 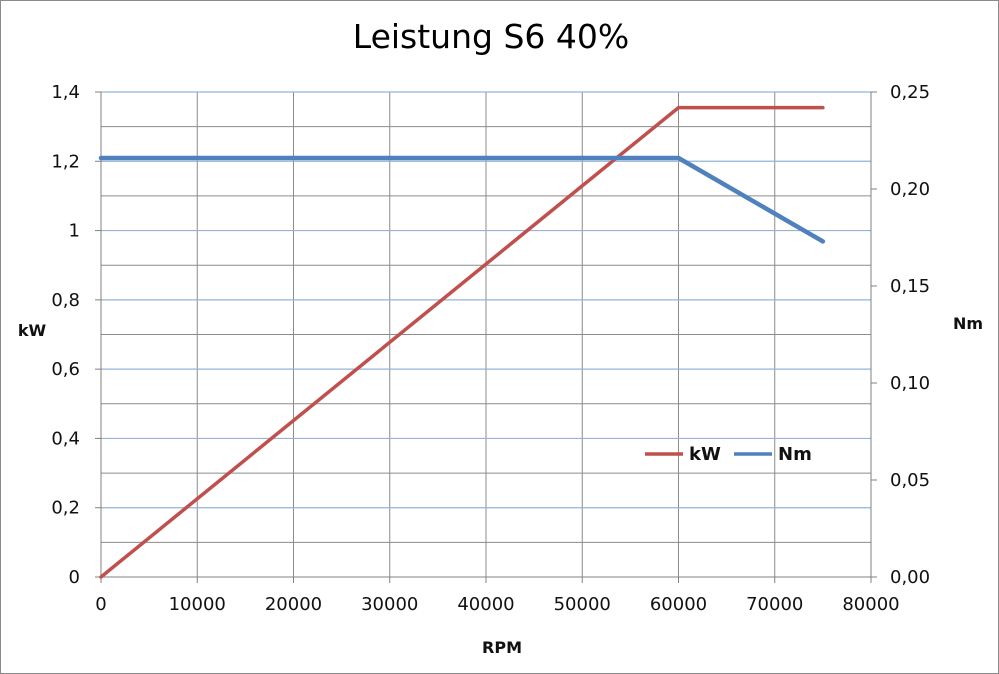 What do you see at coordinates (910, 383) in the screenshot?
I see `y-right-tick-label: 0,10` at bounding box center [910, 383].